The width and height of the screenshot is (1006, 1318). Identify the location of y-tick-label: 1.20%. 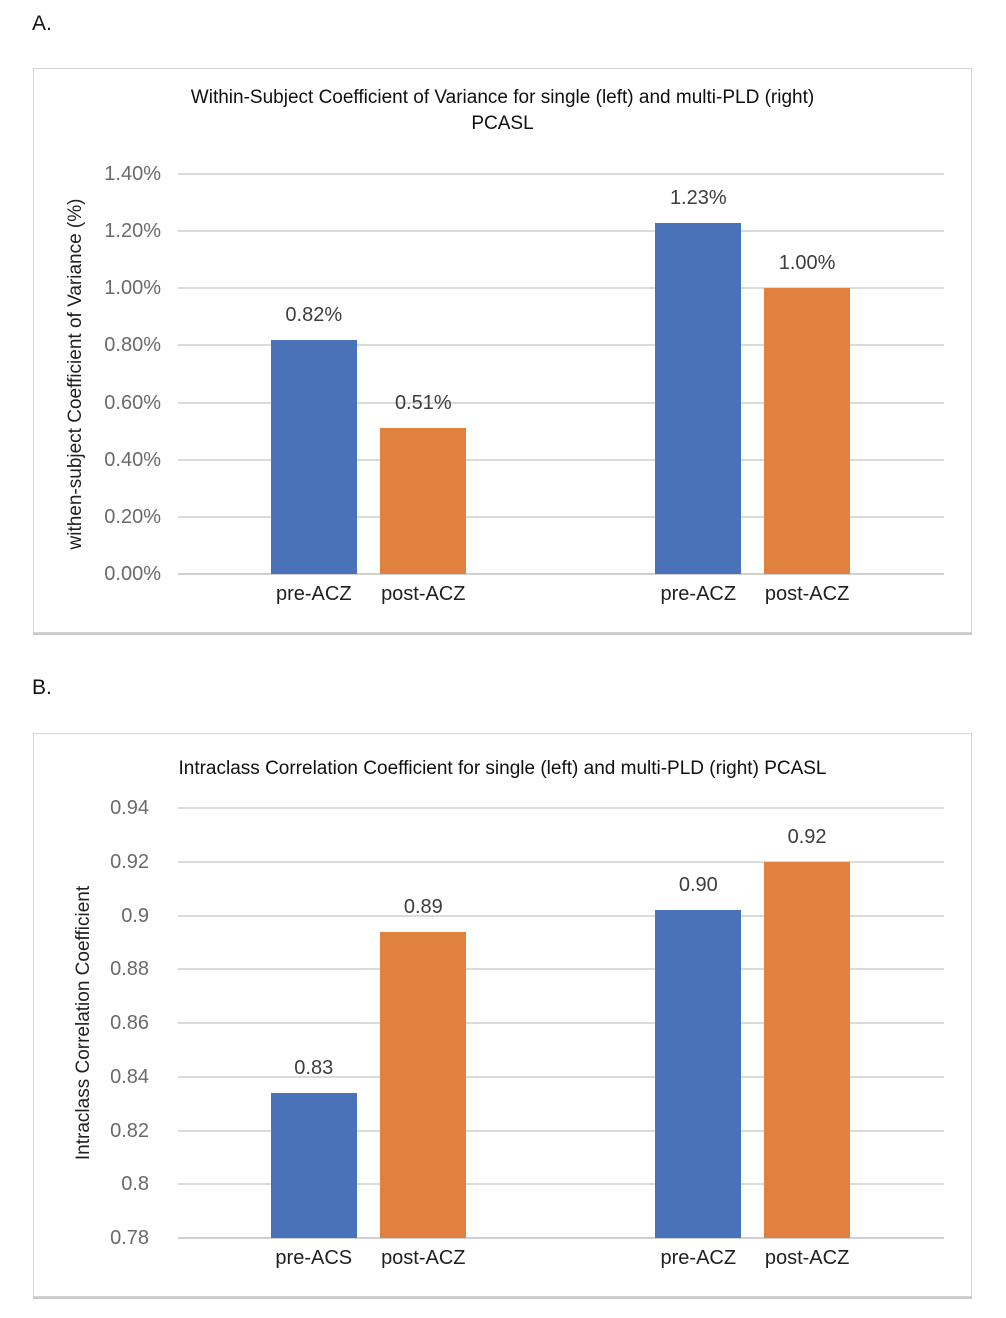
(132, 231).